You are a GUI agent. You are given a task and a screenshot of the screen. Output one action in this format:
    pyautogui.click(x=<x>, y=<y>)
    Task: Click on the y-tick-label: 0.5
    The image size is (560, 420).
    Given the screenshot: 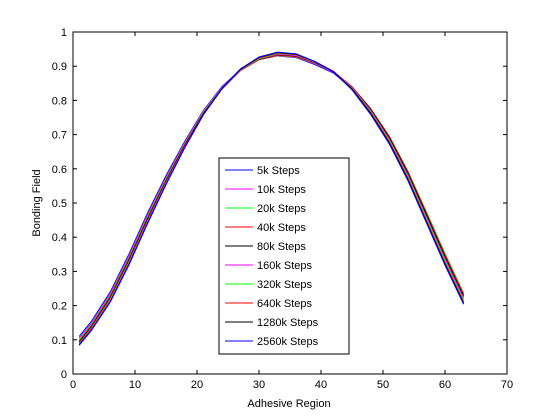 What is the action you would take?
    pyautogui.click(x=59, y=204)
    